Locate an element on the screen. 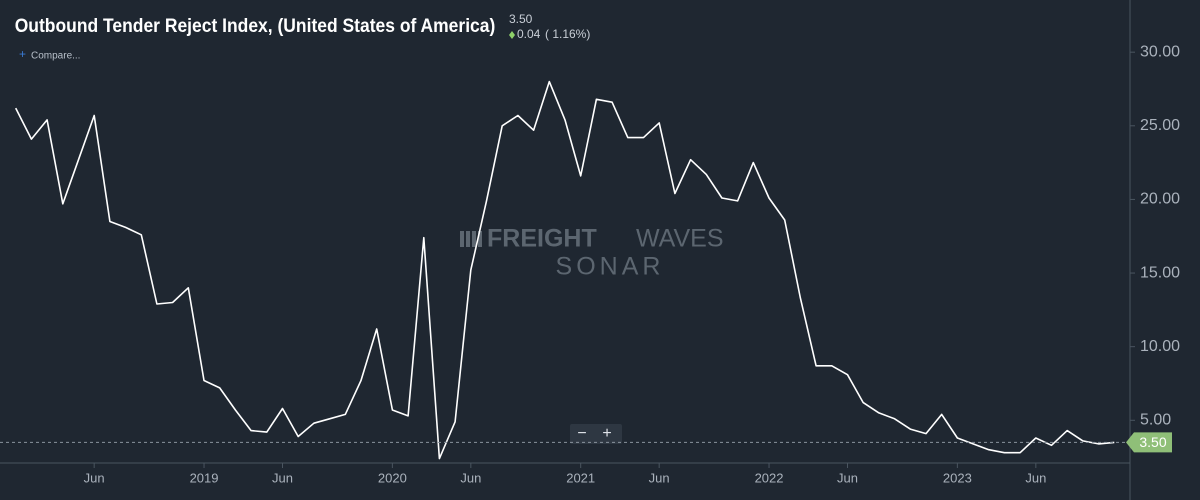 The image size is (1200, 500). change-percent: ( 1.16%) is located at coordinates (567, 34).